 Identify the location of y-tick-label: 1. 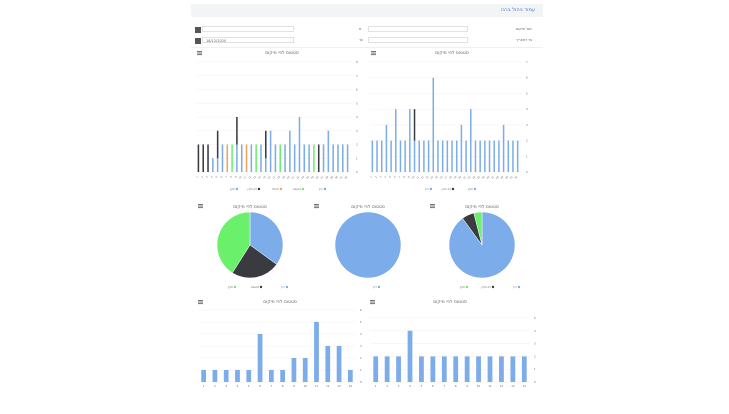
(527, 156).